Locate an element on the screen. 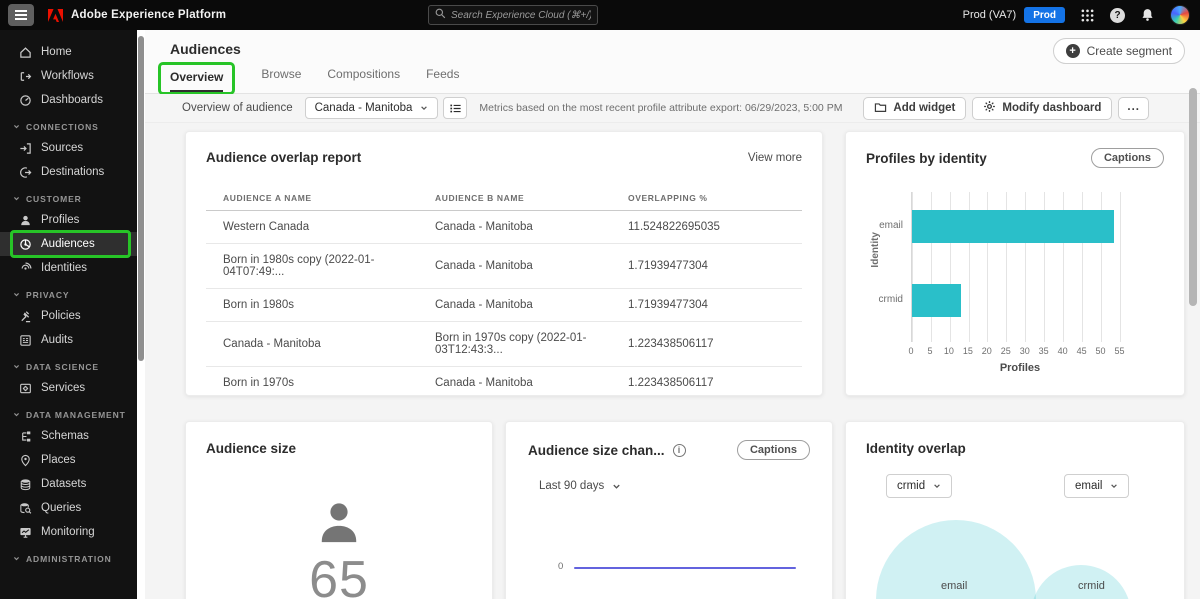 The width and height of the screenshot is (1200, 599). sidebar-section-label: CONNECTIONS is located at coordinates (62, 126).